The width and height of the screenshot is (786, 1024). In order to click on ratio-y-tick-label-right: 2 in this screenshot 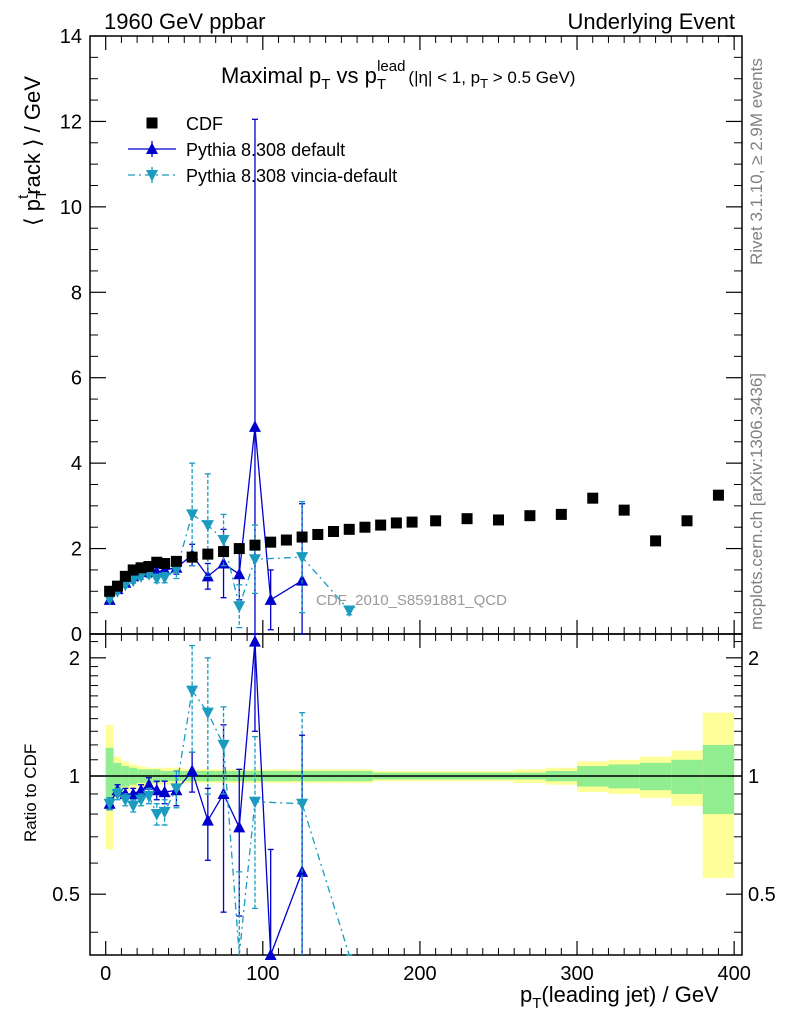, I will do `click(753, 659)`.